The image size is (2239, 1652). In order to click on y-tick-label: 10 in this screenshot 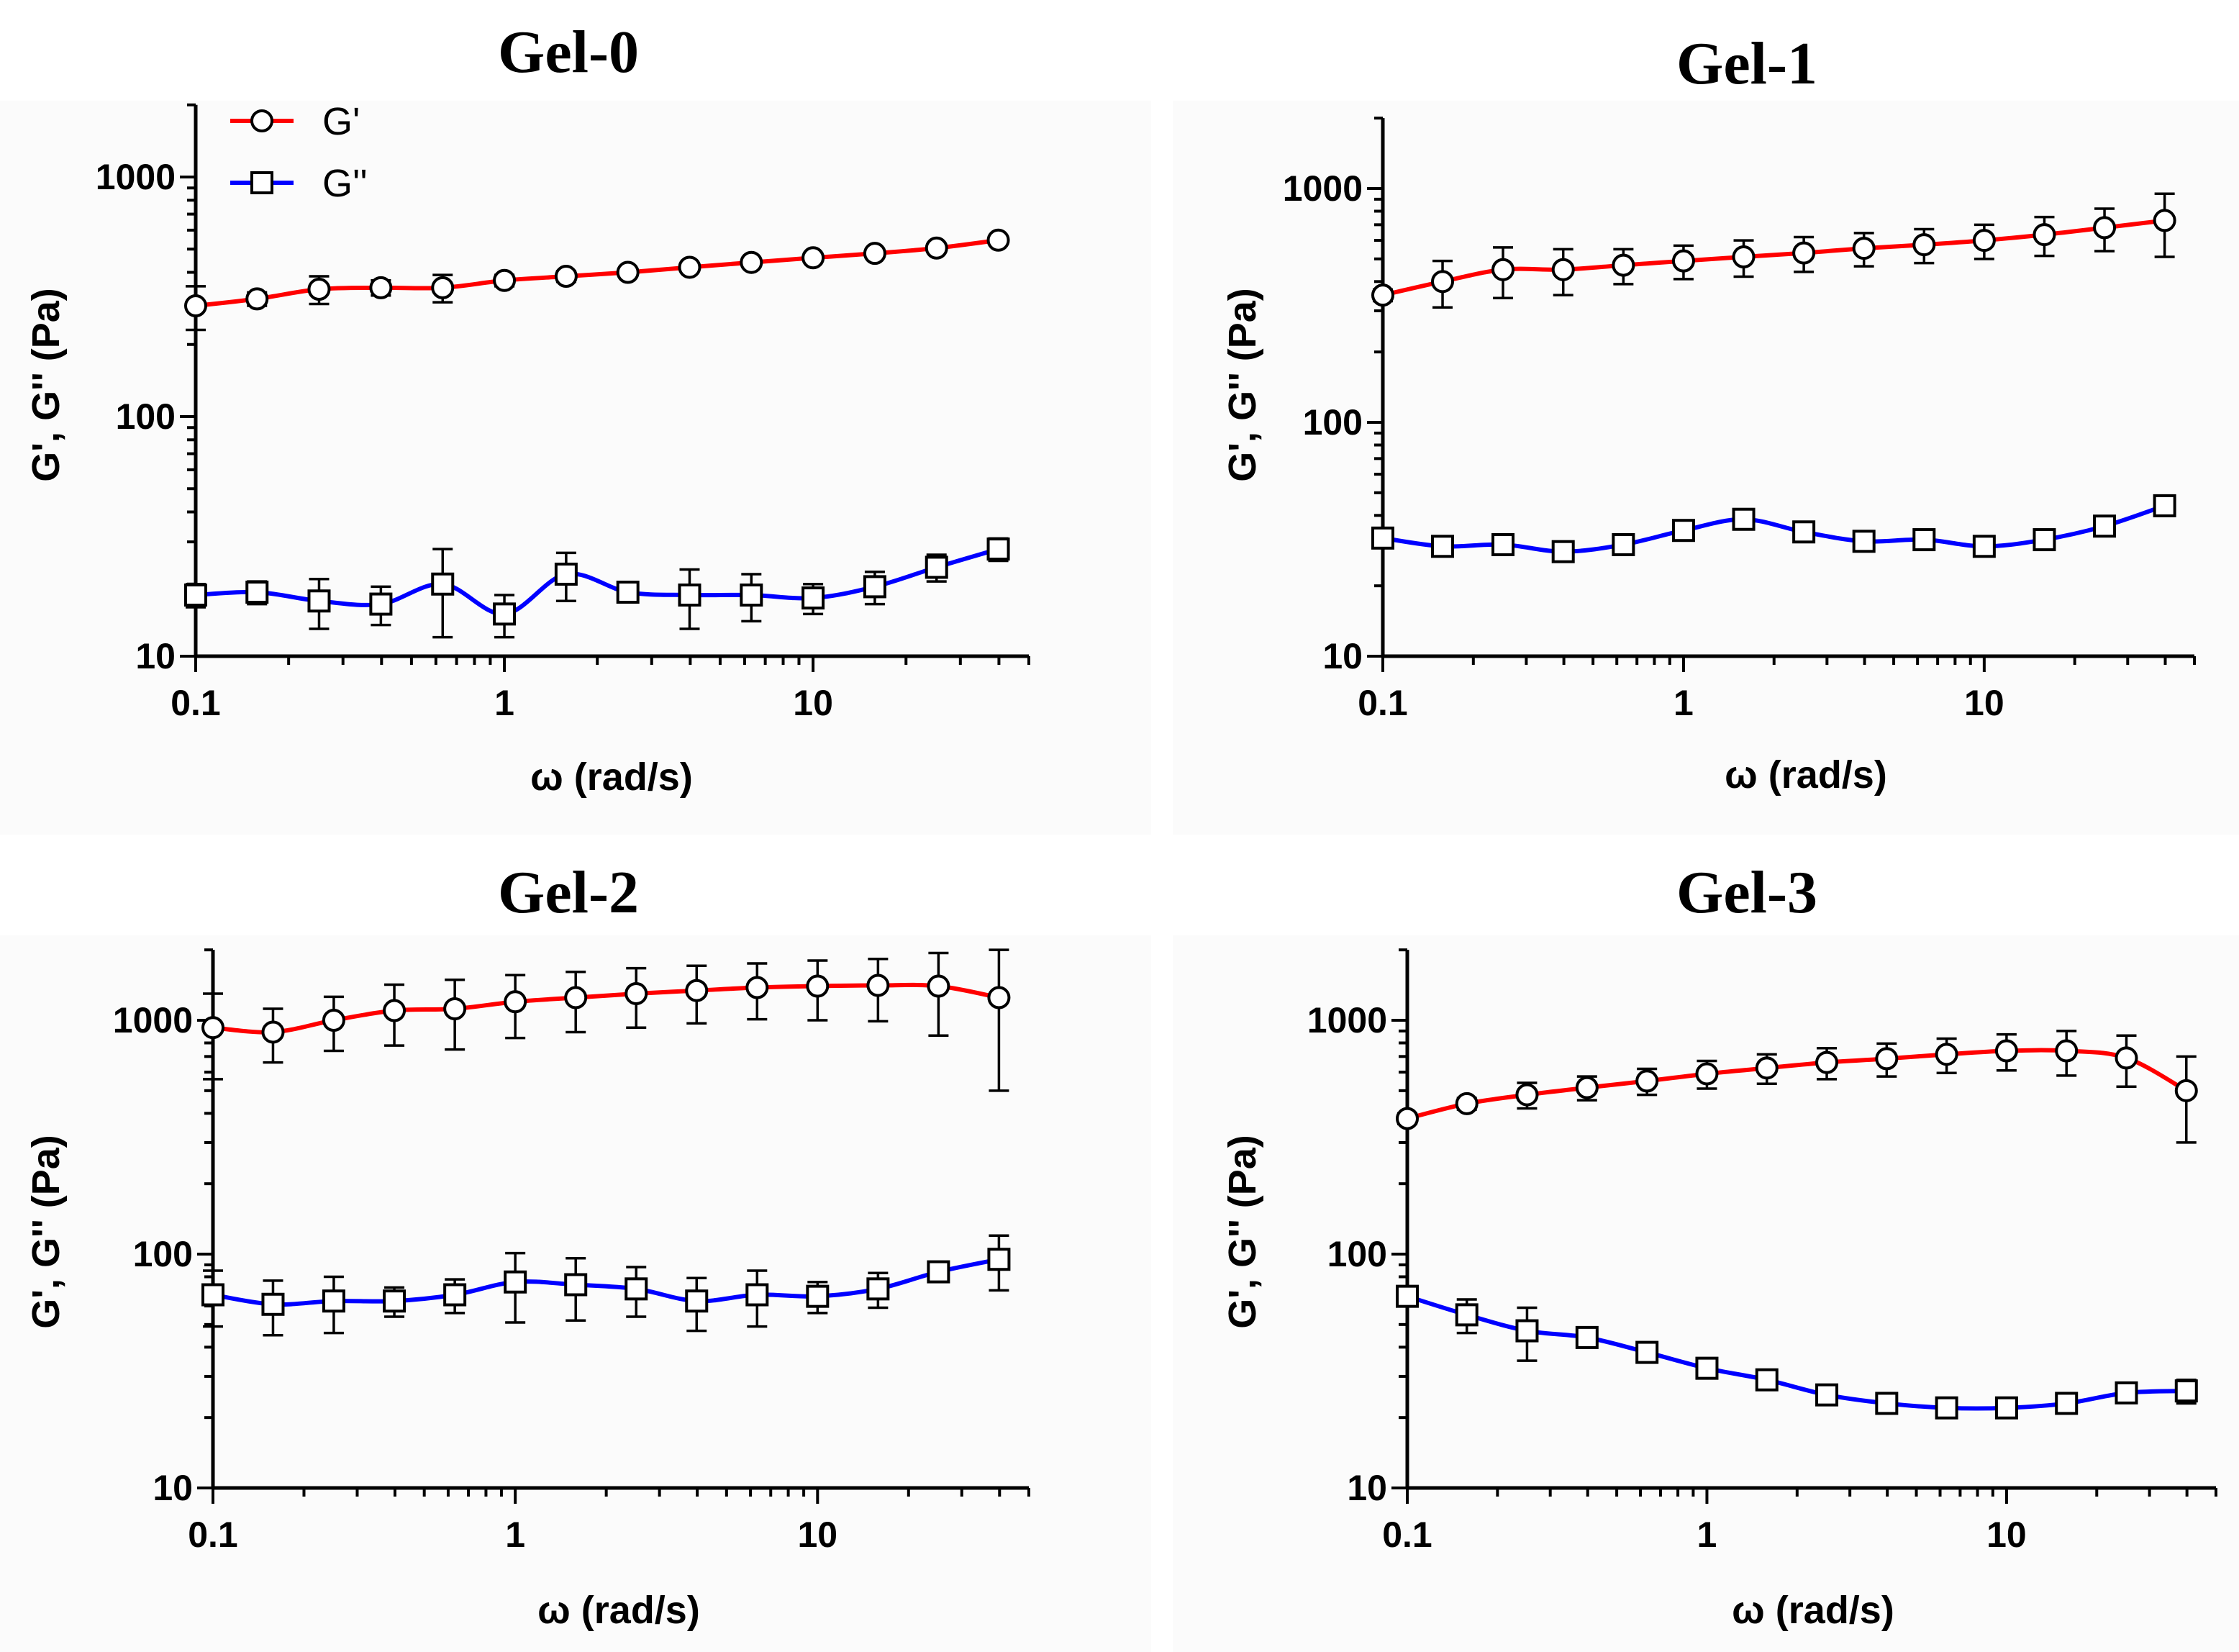, I will do `click(173, 1488)`.